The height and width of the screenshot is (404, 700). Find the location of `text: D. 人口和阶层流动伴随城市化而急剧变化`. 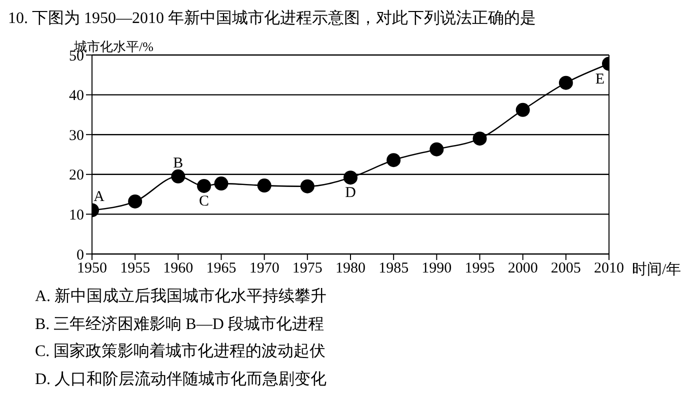

text: D. 人口和阶层流动伴随城市化而急剧变化 is located at coordinates (181, 380).